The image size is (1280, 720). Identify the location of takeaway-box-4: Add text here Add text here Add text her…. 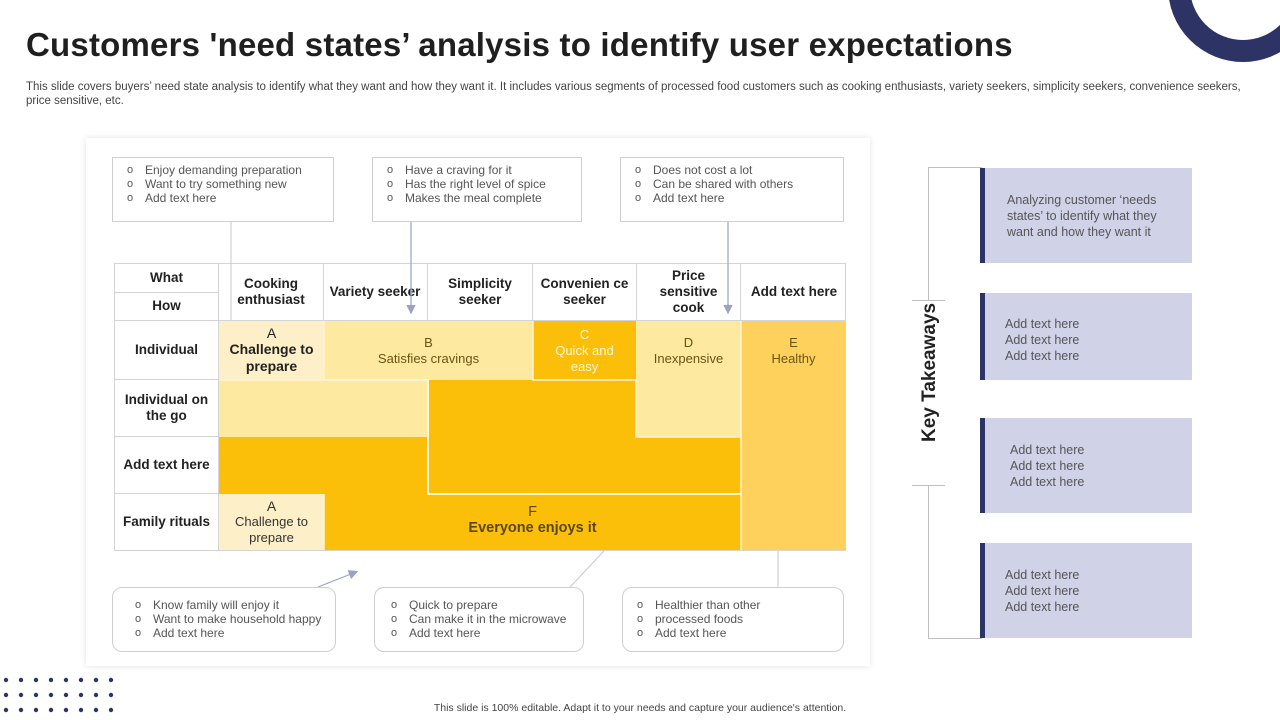
(1086, 590).